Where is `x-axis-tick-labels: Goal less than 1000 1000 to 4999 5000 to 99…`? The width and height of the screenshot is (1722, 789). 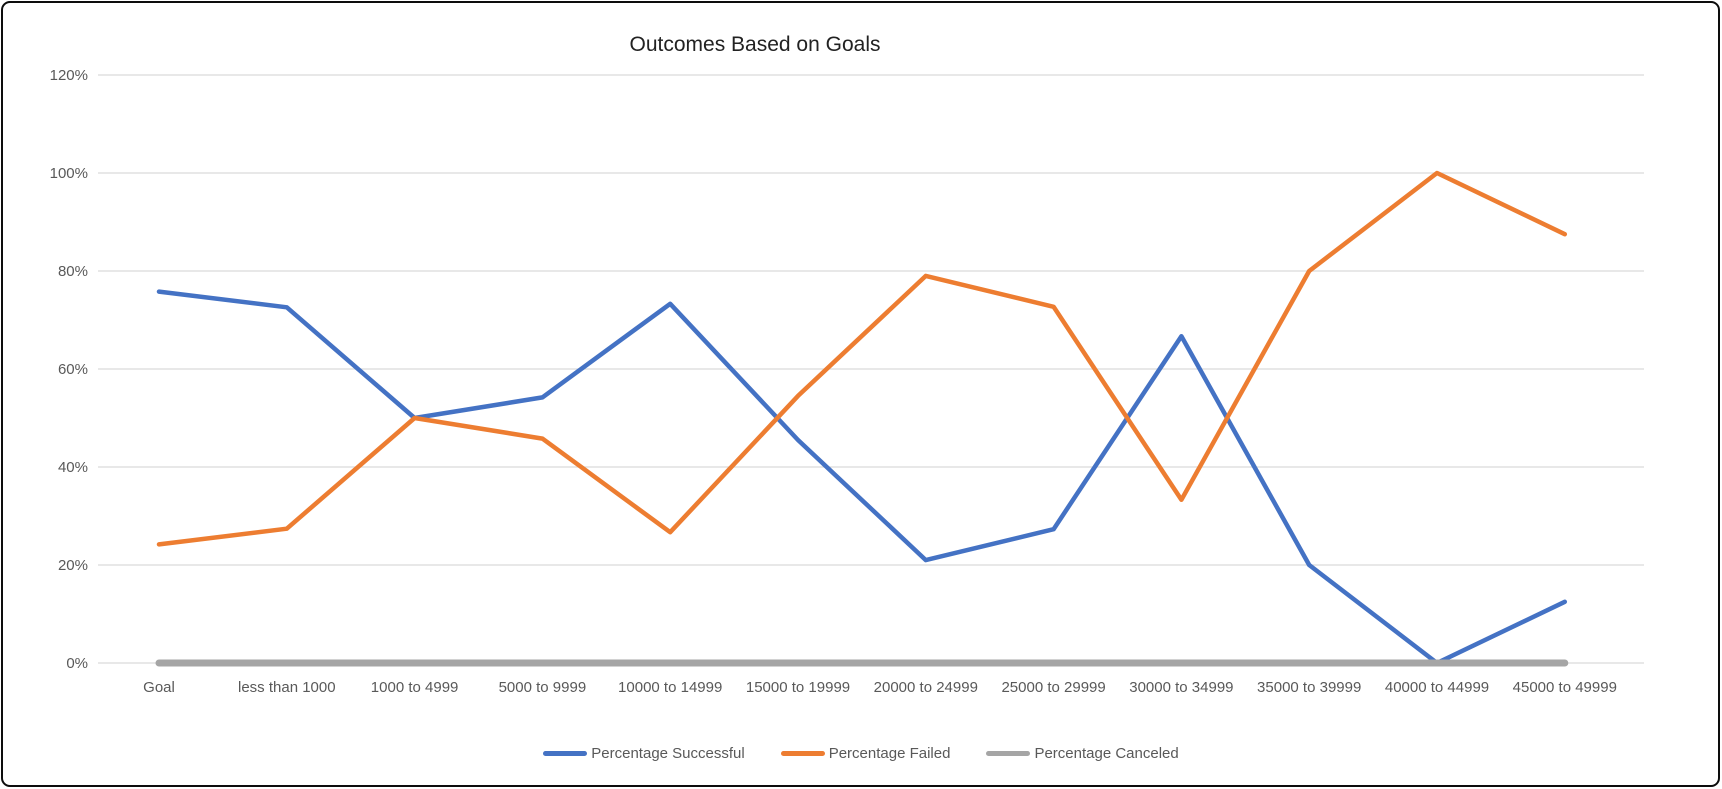
x-axis-tick-labels: Goal less than 1000 1000 to 4999 5000 to 99… is located at coordinates (880, 687).